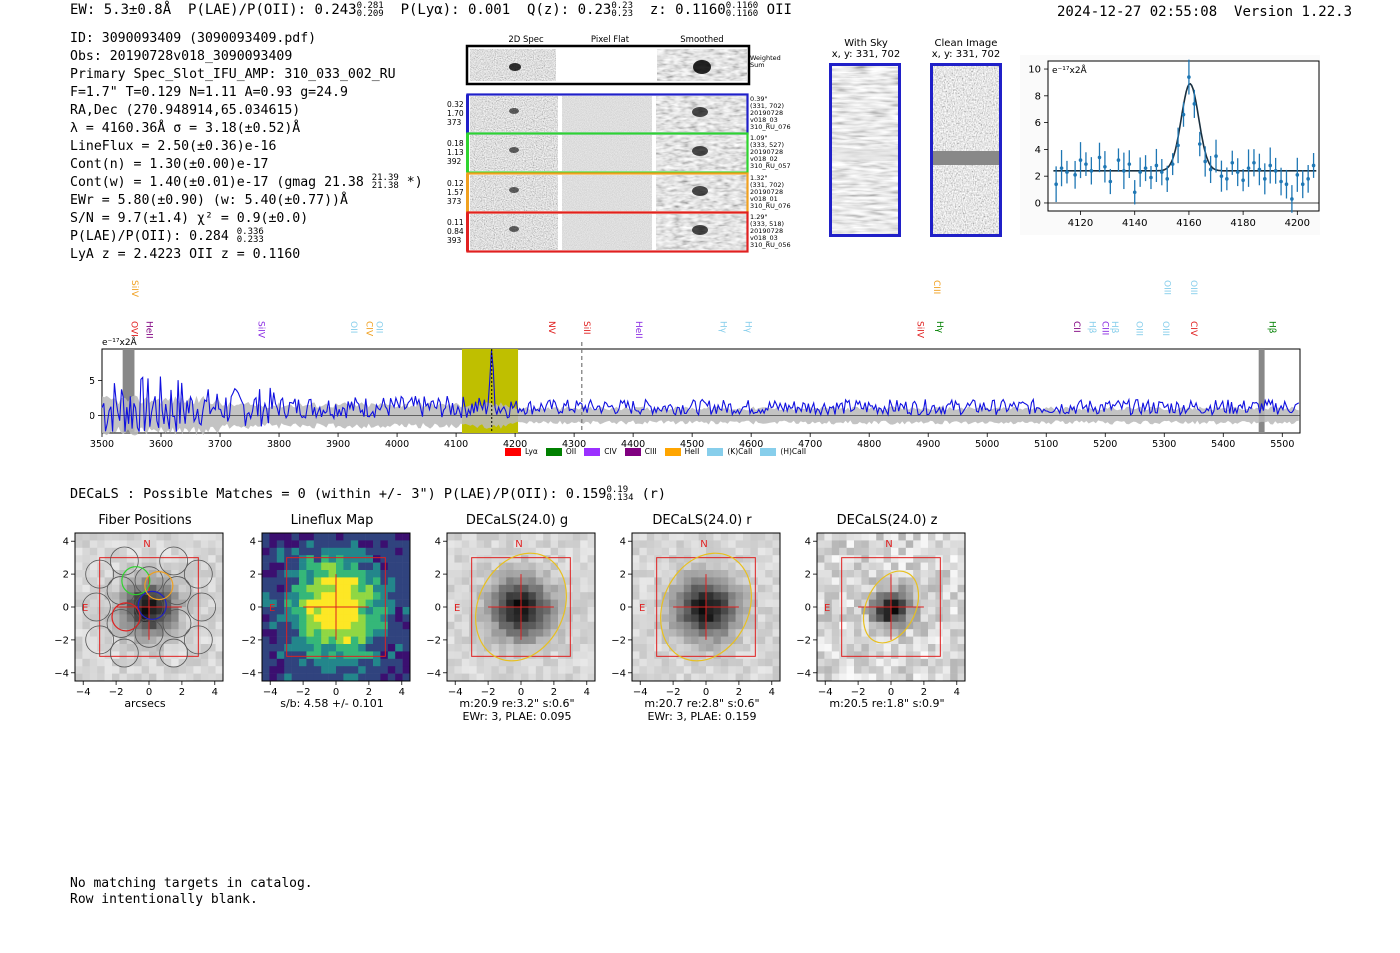 This screenshot has width=1400, height=953. What do you see at coordinates (783, 451) in the screenshot?
I see `legend-item: (H)CaII` at bounding box center [783, 451].